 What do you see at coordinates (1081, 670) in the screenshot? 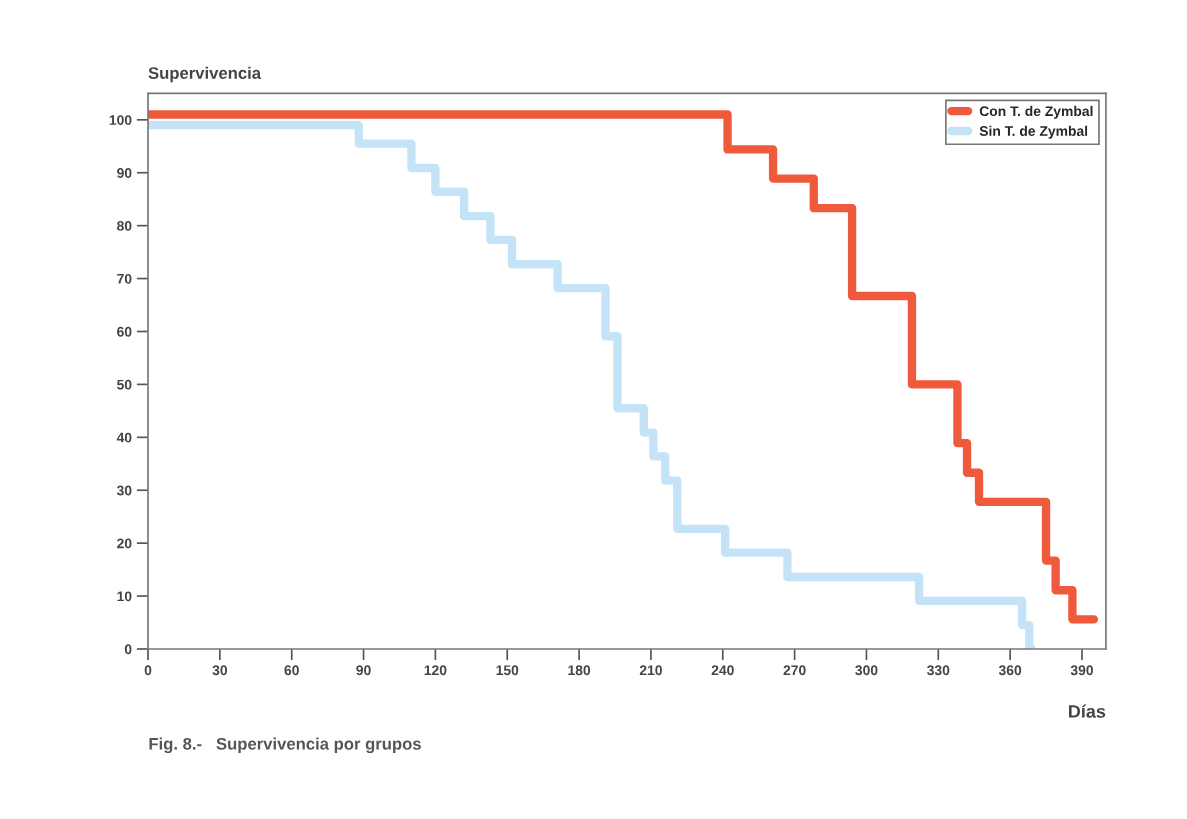
I see `x-tick-label: 390` at bounding box center [1081, 670].